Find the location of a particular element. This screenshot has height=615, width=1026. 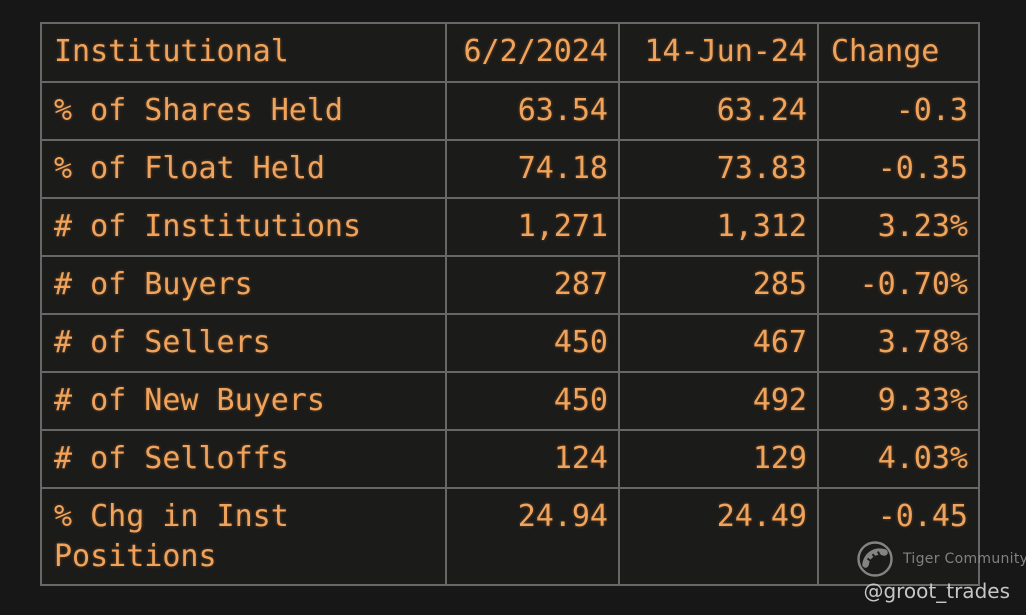

cell-value: 467 is located at coordinates (718, 343).